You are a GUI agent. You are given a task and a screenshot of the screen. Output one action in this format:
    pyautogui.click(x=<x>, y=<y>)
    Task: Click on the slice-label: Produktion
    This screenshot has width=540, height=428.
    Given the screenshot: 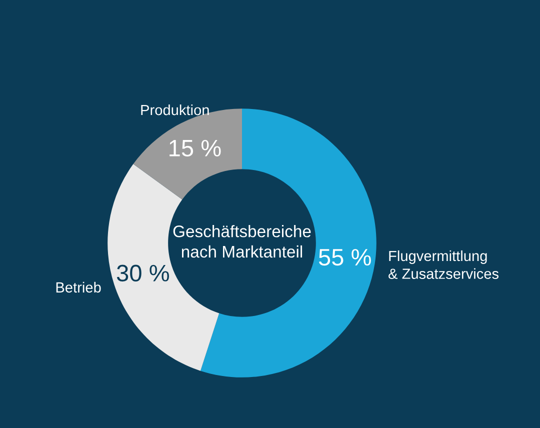 What is the action you would take?
    pyautogui.click(x=175, y=110)
    